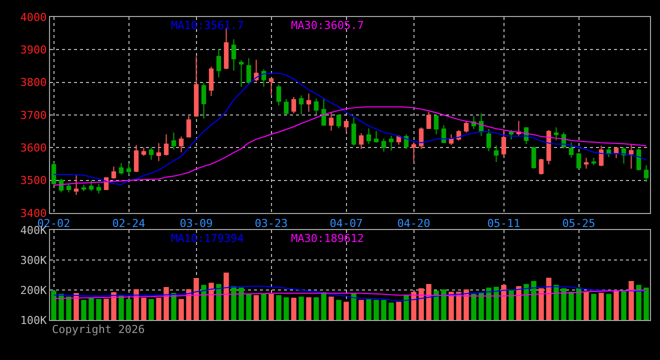 This screenshot has width=660, height=360. Describe the element at coordinates (98, 329) in the screenshot. I see `text: Copyright 2026` at that location.